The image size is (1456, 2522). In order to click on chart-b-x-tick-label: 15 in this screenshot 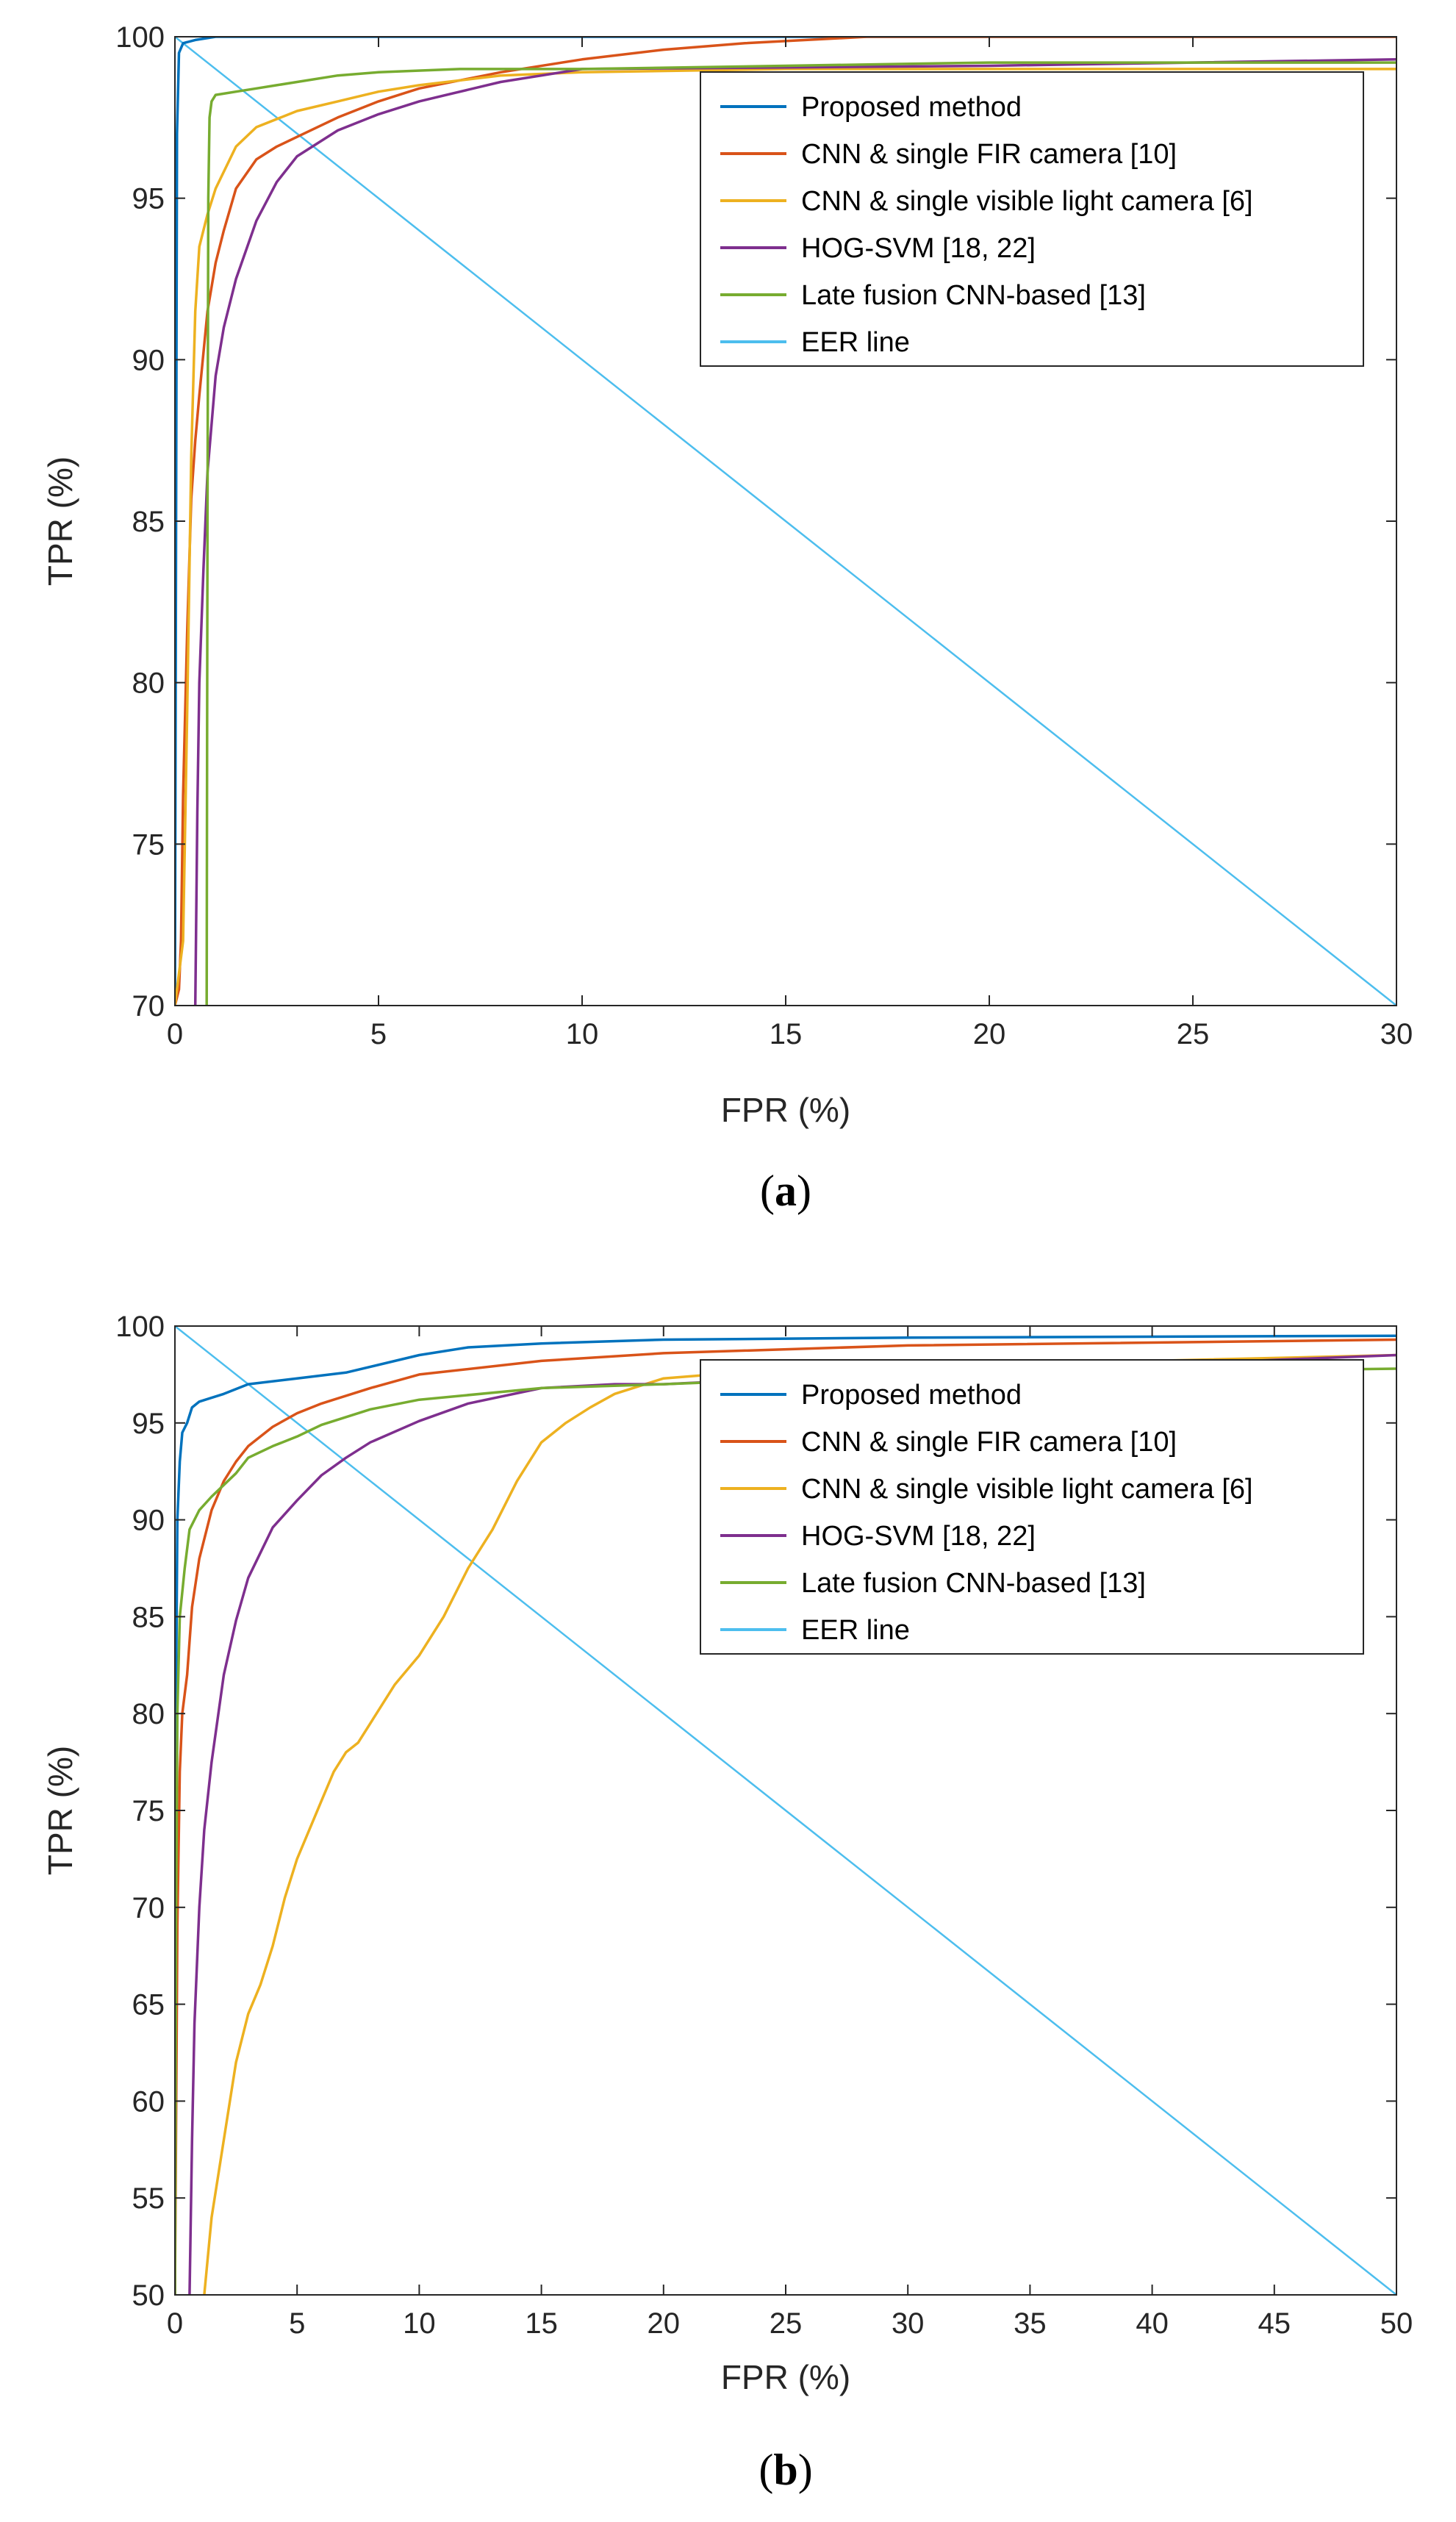, I will do `click(542, 2323)`.